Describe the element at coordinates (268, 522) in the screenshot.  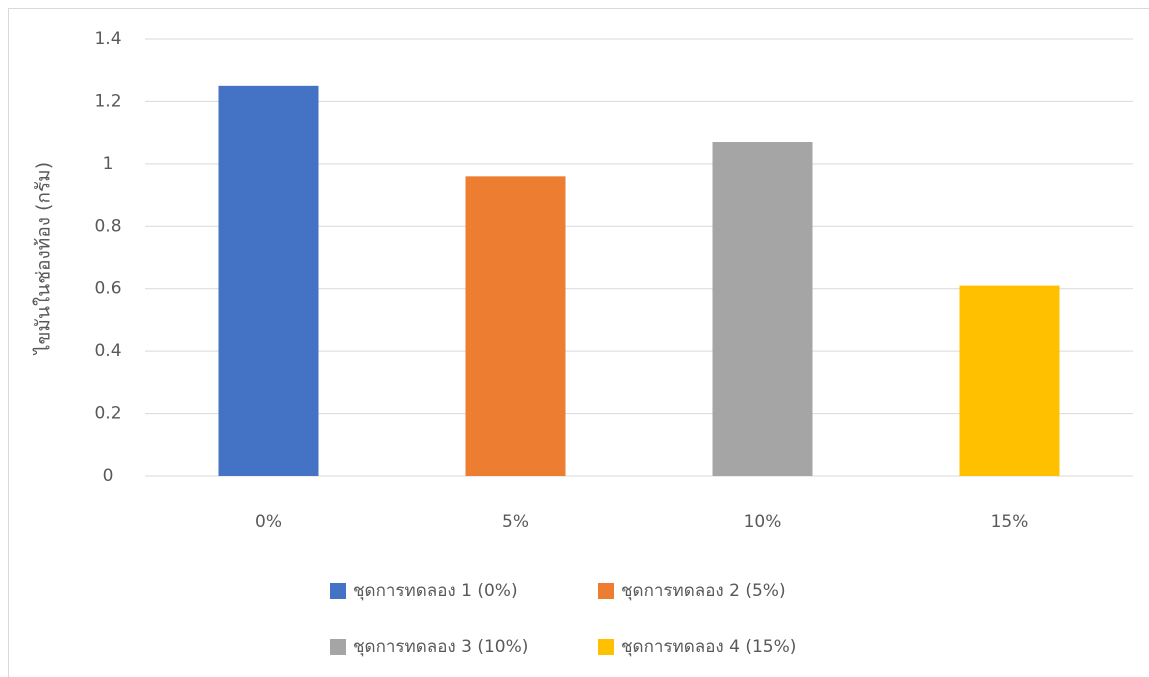
I see `x-tick-label: 0%` at that location.